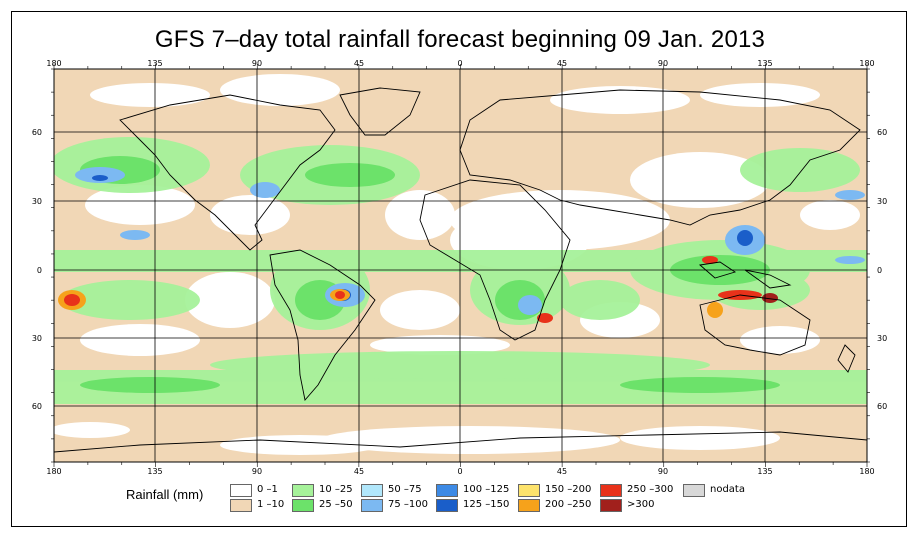  I want to click on lon-labels-top: 180 135 90 45 0 45 90 135 180, so click(460, 63).